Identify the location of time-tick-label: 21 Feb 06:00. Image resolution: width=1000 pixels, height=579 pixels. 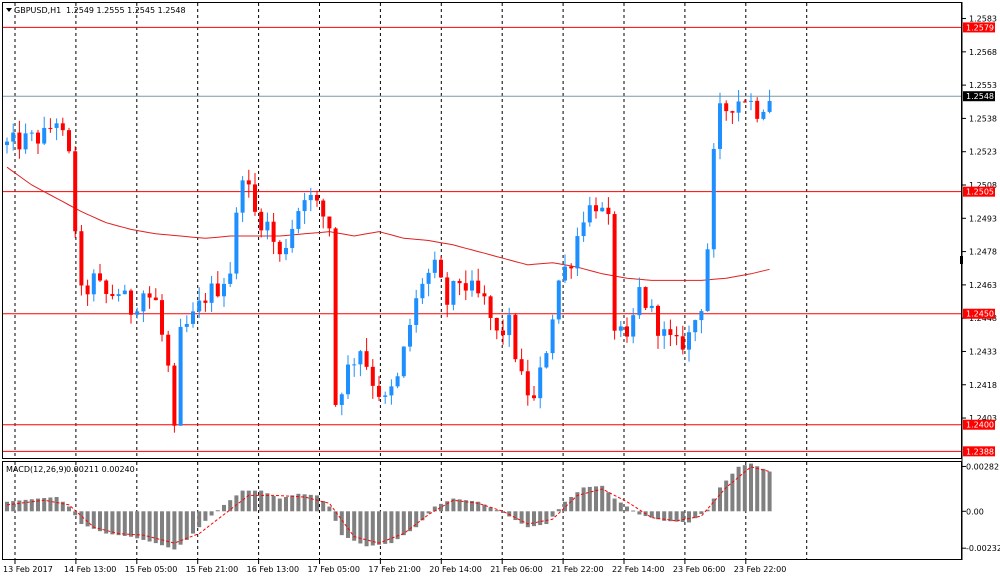
(516, 569).